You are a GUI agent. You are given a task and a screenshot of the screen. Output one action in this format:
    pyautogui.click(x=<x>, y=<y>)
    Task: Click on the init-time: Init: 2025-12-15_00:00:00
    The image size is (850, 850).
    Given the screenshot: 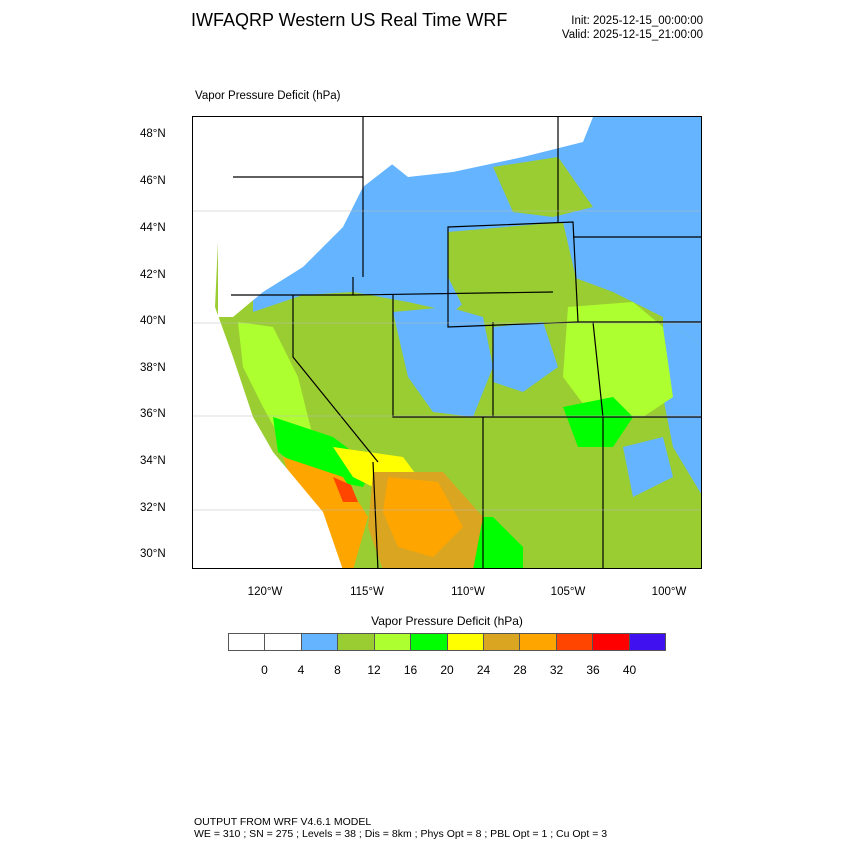 What is the action you would take?
    pyautogui.click(x=637, y=21)
    